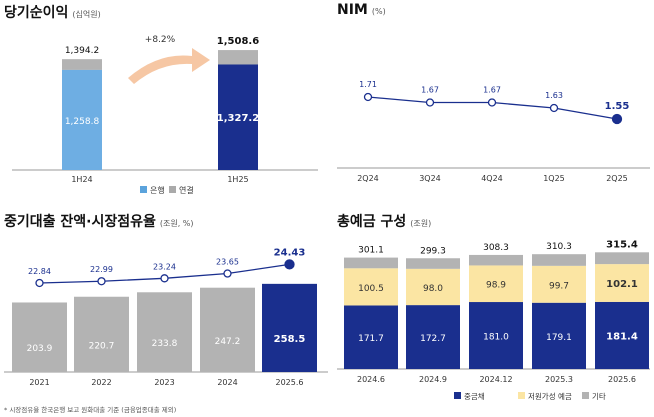  I want to click on deposit-segment-label: 171.7, so click(371, 339).